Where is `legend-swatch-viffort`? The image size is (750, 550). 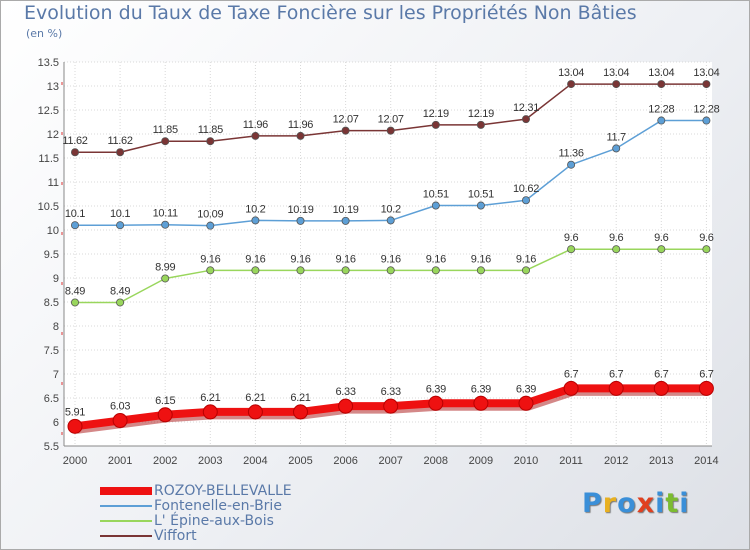
legend-swatch-viffort is located at coordinates (126, 536).